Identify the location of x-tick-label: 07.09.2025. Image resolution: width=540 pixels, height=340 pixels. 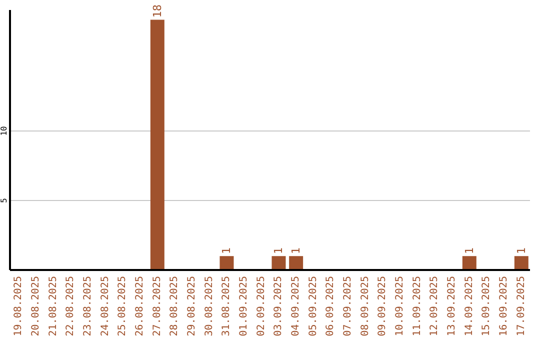
(348, 306).